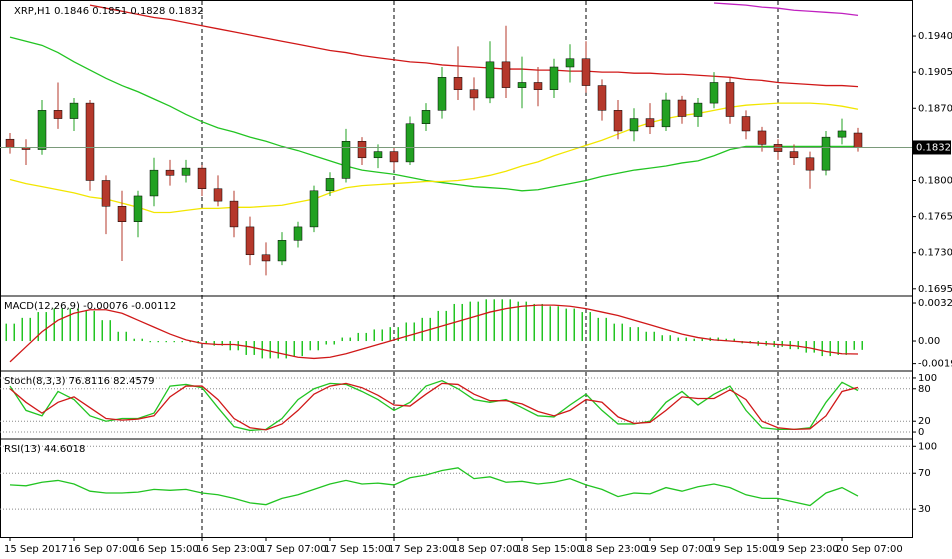 The height and width of the screenshot is (559, 952). What do you see at coordinates (929, 341) in the screenshot?
I see `y-tick-label: 0.00` at bounding box center [929, 341].